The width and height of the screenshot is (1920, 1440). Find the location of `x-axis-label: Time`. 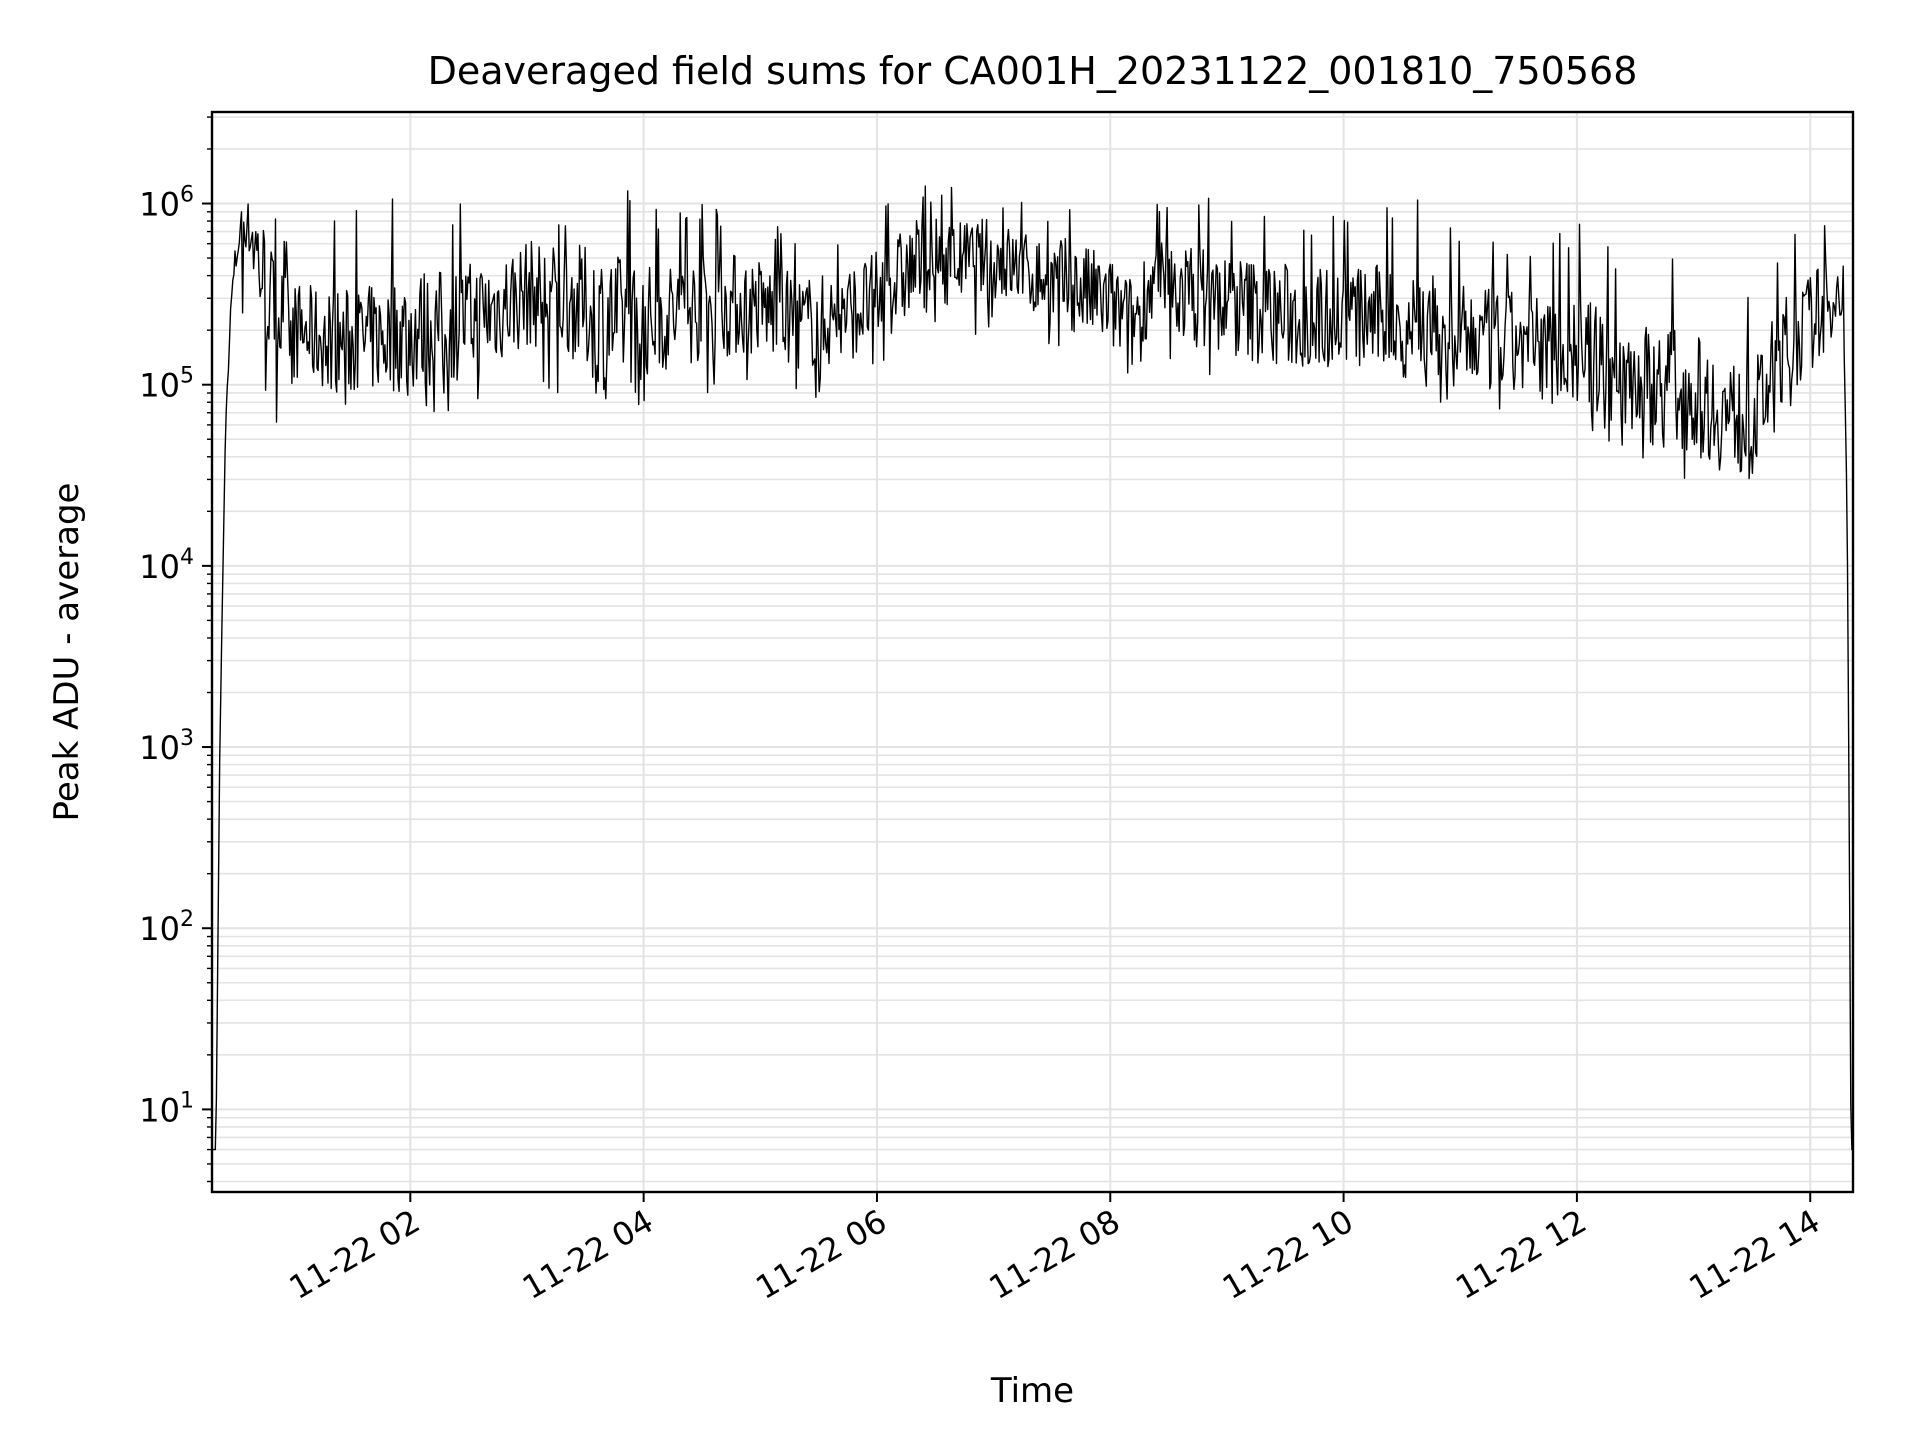

x-axis-label: Time is located at coordinates (1032, 1391).